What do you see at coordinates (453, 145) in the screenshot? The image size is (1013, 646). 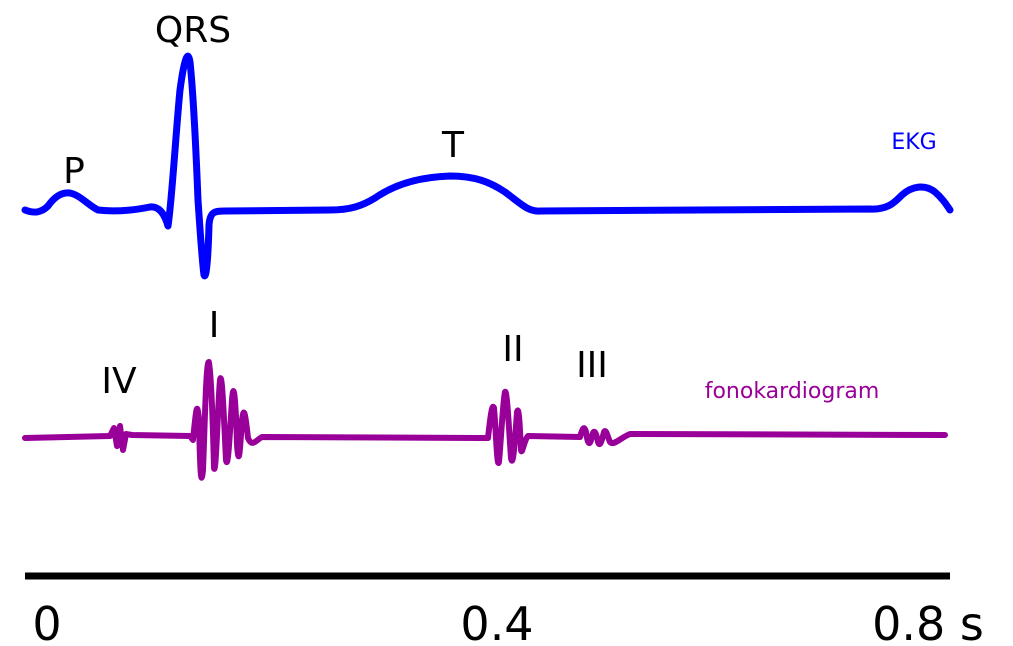 I see `t-wave-label: T` at bounding box center [453, 145].